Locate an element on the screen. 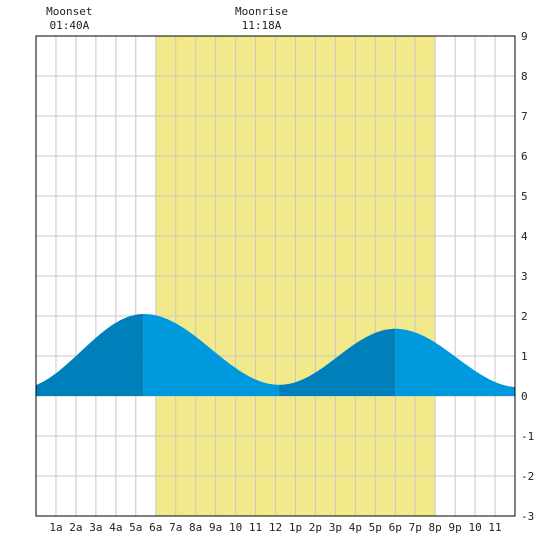 This screenshot has height=550, width=550. x-tick-label: 12 is located at coordinates (275, 527).